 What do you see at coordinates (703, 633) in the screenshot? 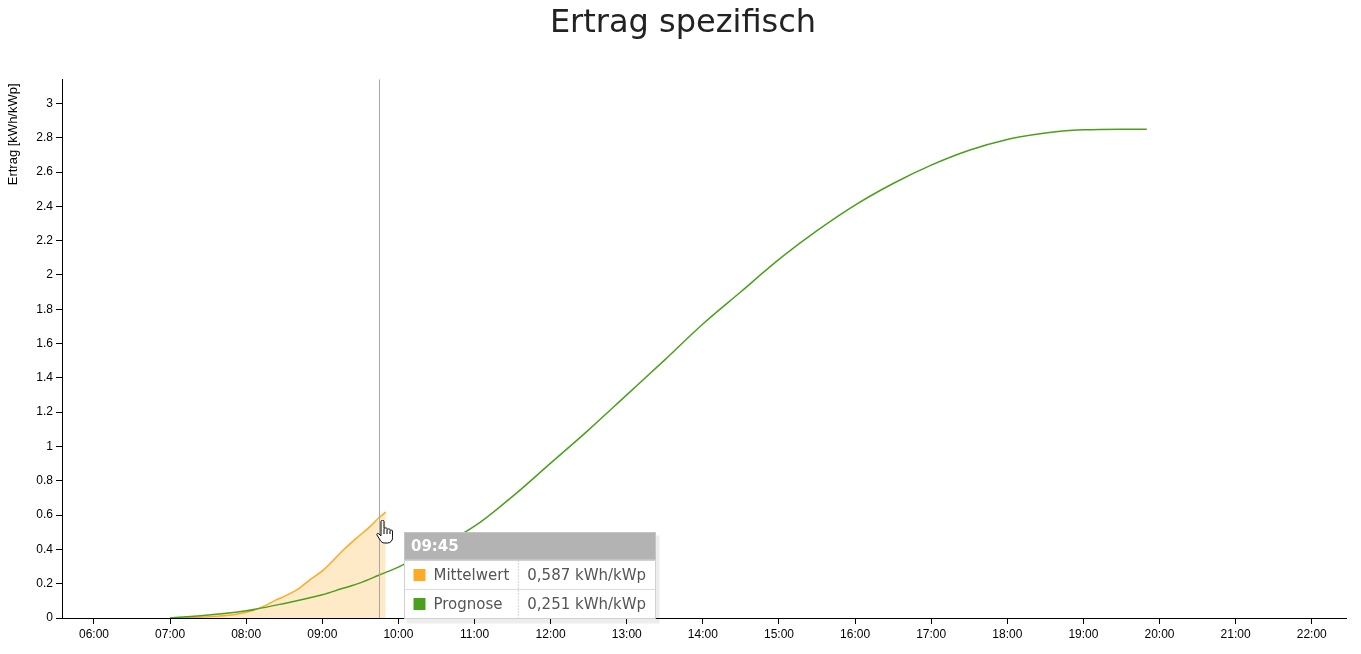
I see `x-tick-label: 14:00` at bounding box center [703, 633].